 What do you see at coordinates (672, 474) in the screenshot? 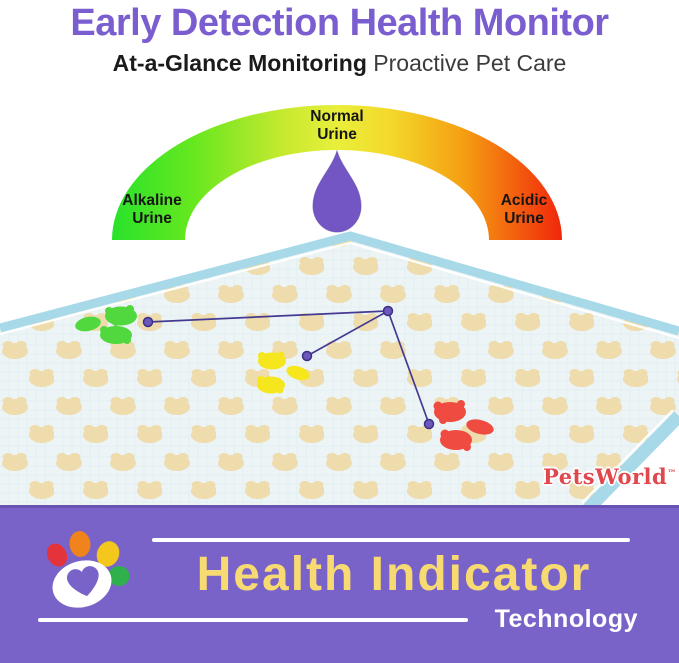
I see `trademark-symbol: ™` at bounding box center [672, 474].